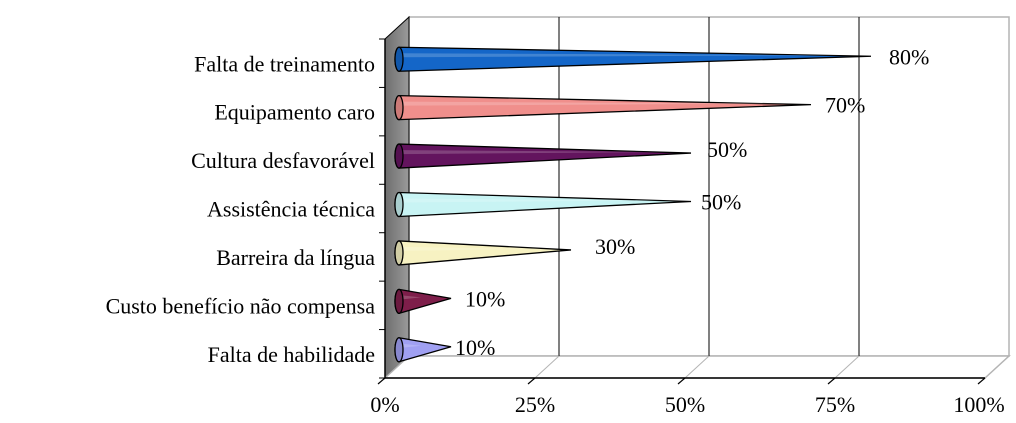 The image size is (1016, 423). I want to click on data-label-equipamento-caro: 70%, so click(845, 105).